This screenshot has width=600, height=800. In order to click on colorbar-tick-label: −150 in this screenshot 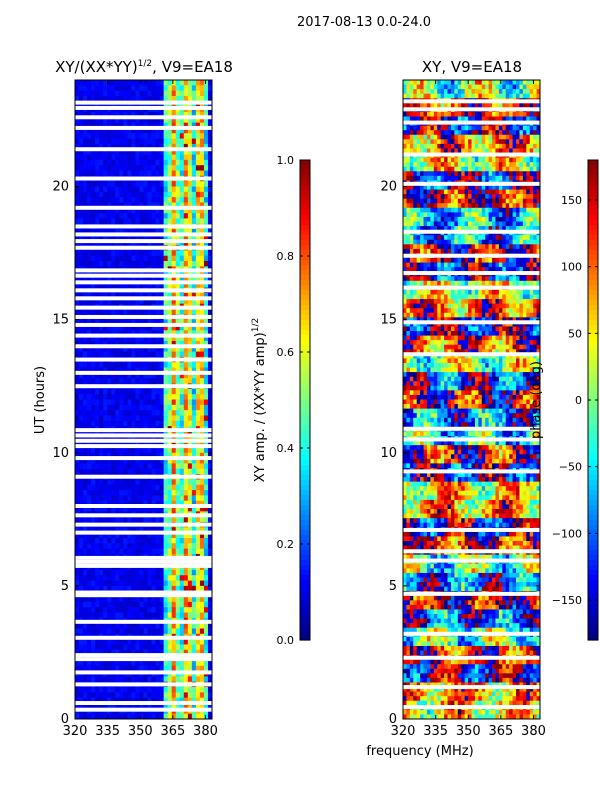, I will do `click(567, 600)`.